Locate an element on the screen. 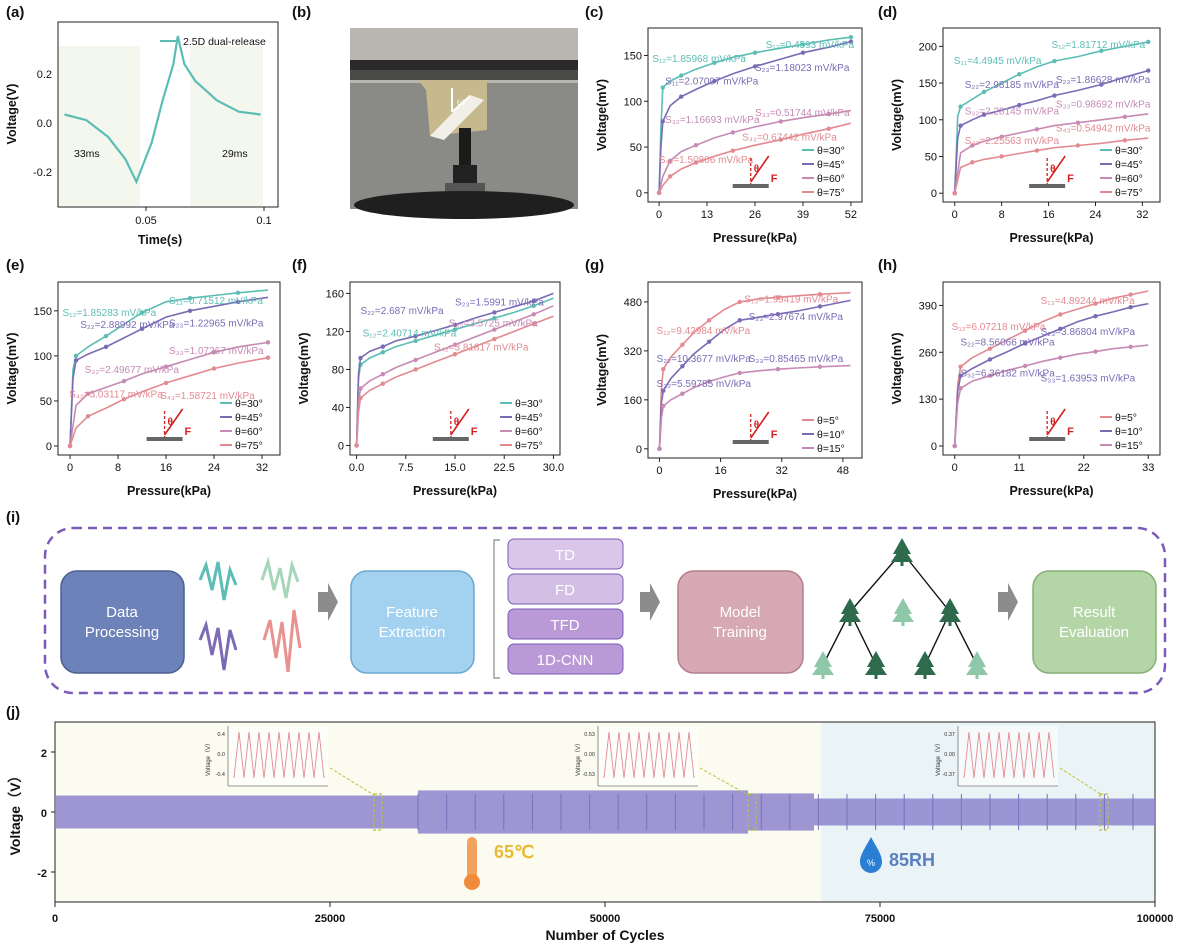  sensitivity-annotation: S₁₃=0.71512 mV/kPa is located at coordinates (216, 301).